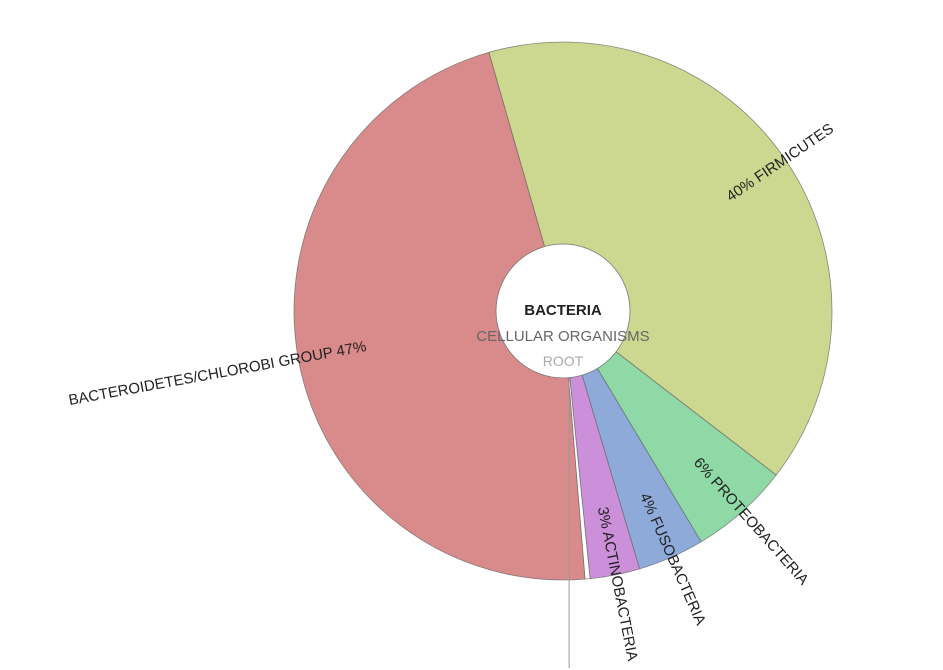 The image size is (943, 670). What do you see at coordinates (562, 336) in the screenshot?
I see `center-parent-label: CELLULAR ORGANISMS` at bounding box center [562, 336].